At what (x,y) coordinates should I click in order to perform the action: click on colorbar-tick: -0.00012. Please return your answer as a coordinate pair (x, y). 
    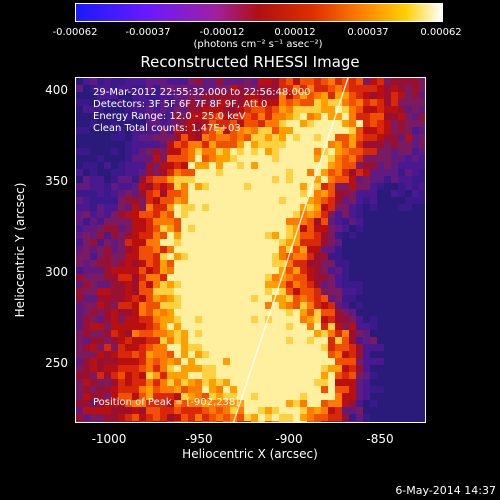
    Looking at the image, I should click on (222, 32).